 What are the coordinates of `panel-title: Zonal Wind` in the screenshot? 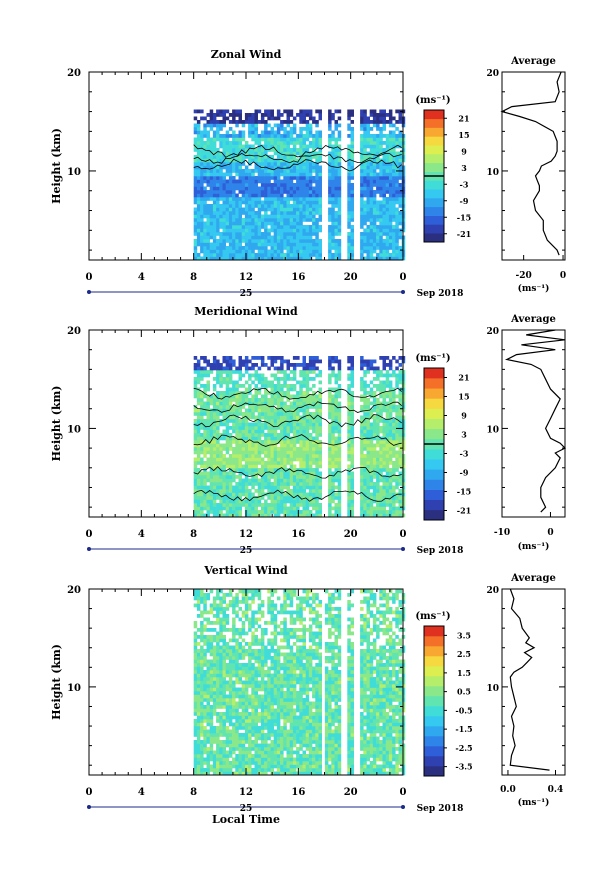 It's located at (246, 54).